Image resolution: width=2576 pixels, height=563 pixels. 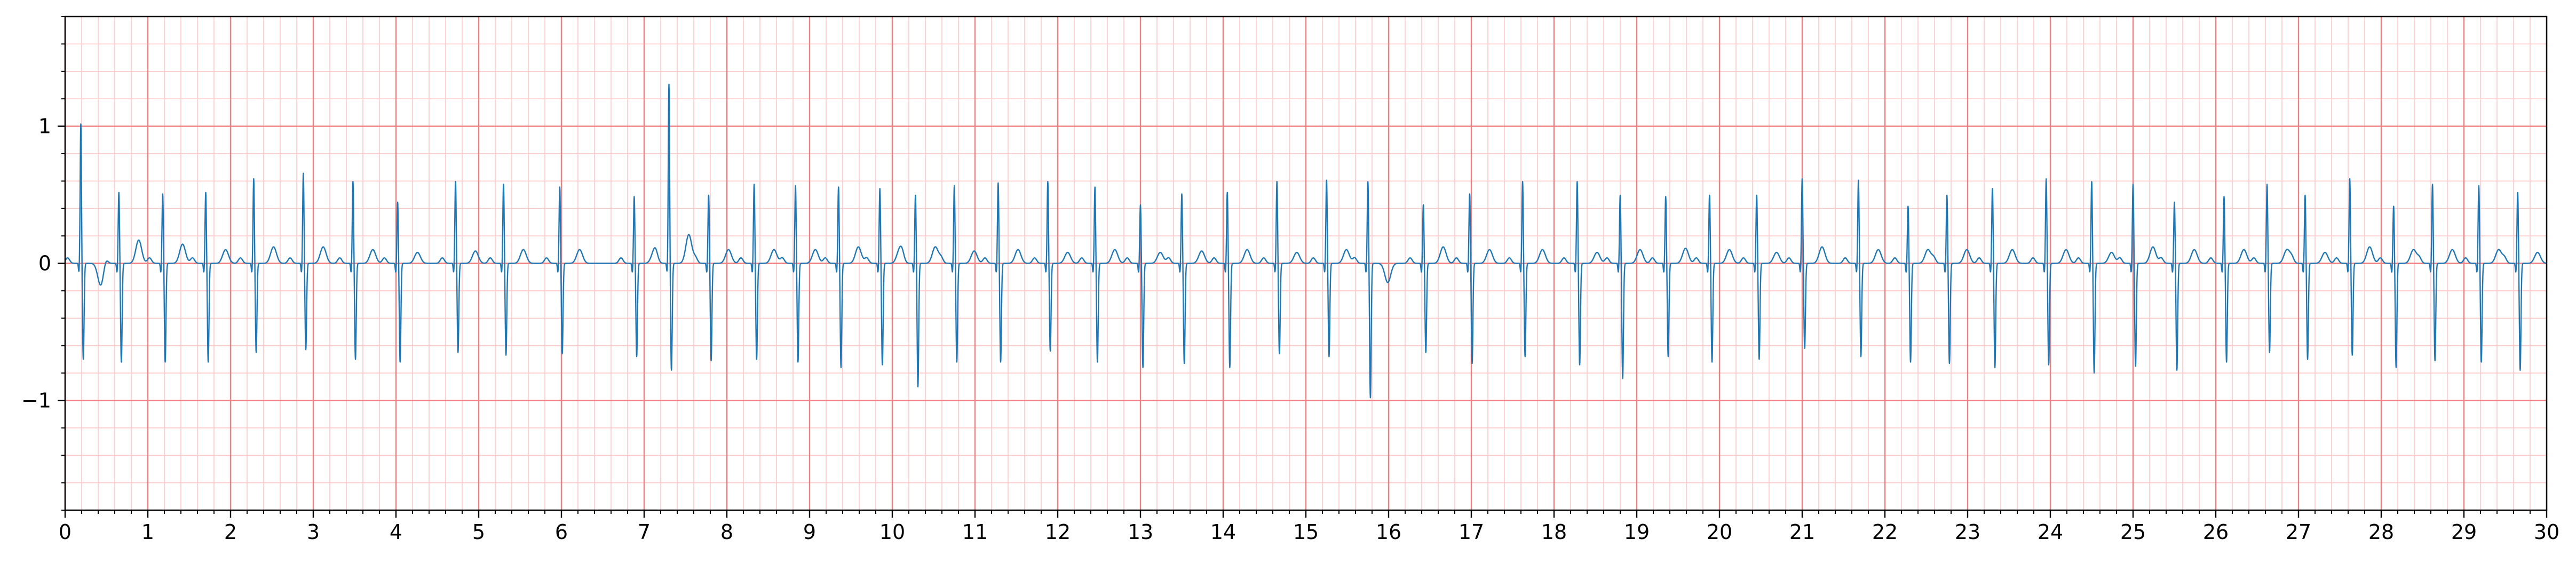 What do you see at coordinates (2133, 532) in the screenshot?
I see `x-tick-label: 25` at bounding box center [2133, 532].